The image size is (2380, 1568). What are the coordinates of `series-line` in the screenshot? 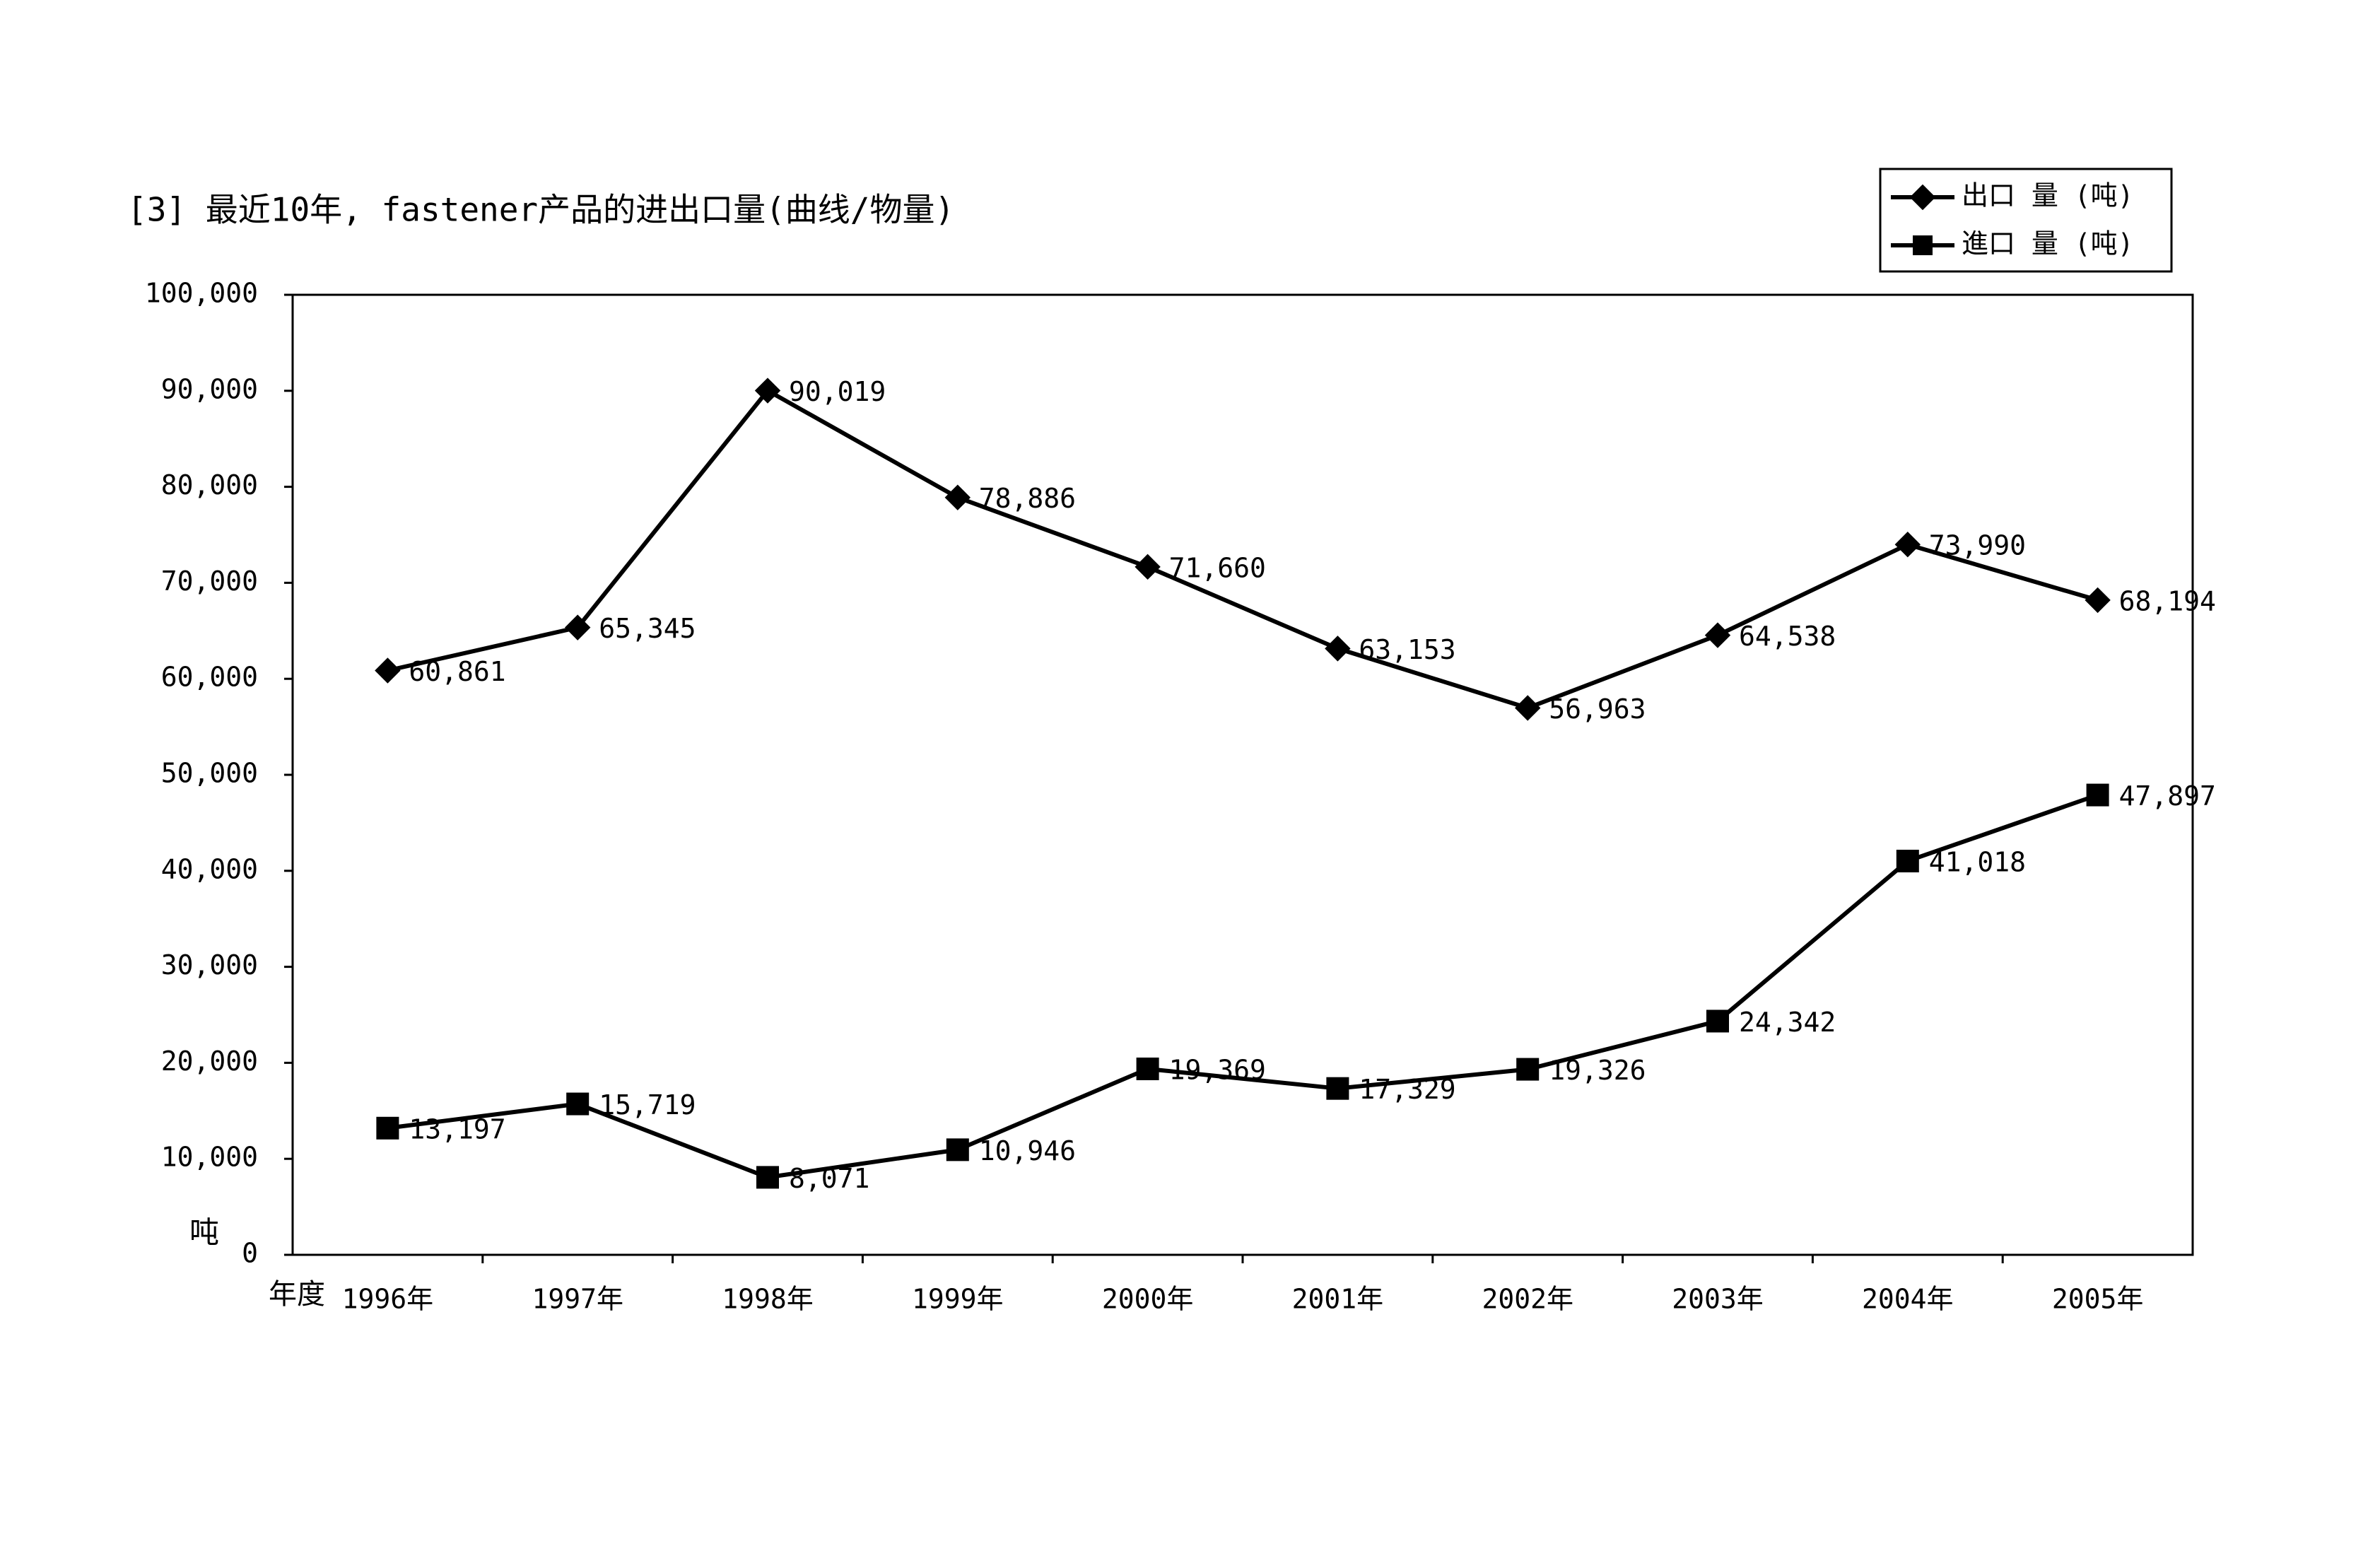 It's located at (1243, 549).